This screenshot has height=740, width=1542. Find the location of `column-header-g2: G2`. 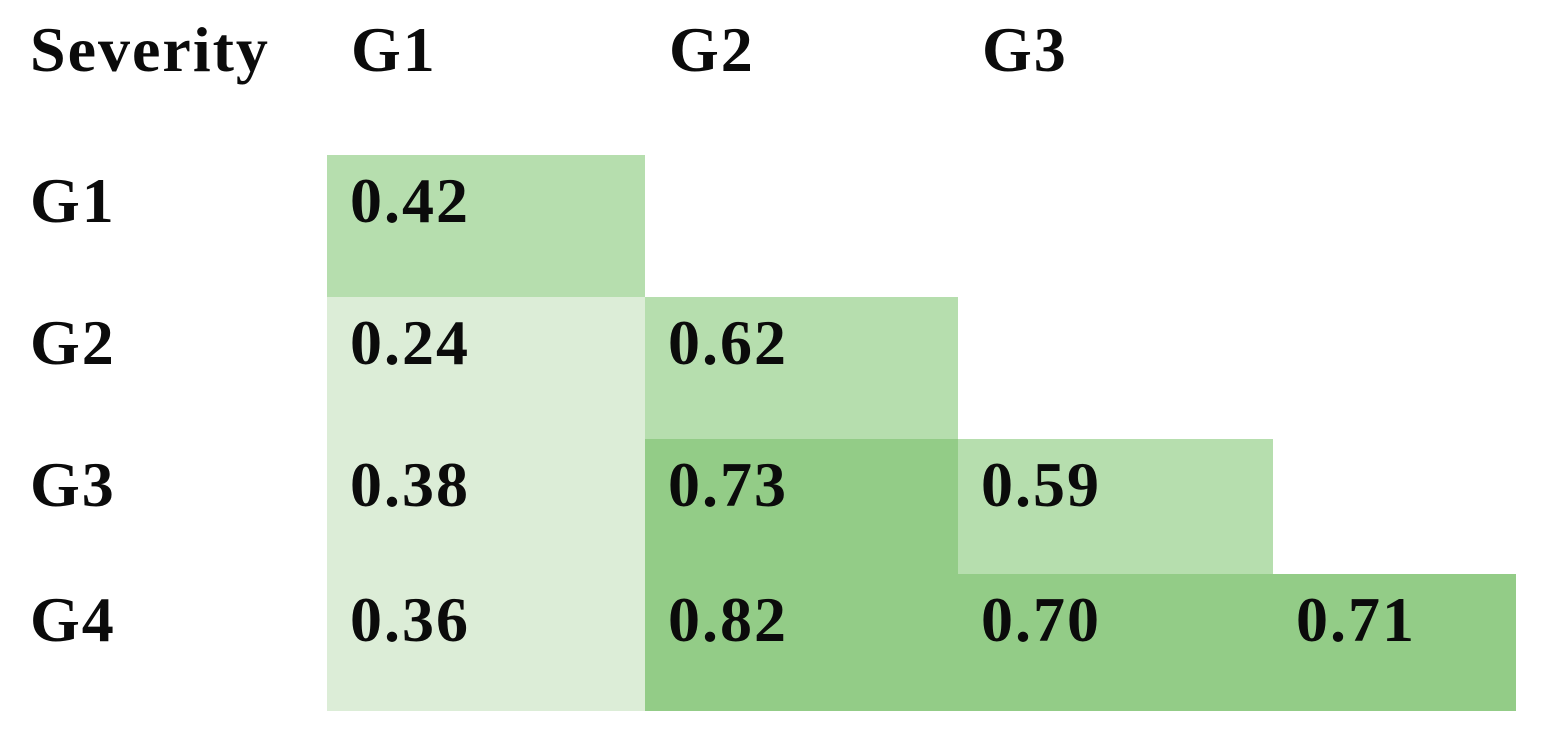

column-header-g2: G2 is located at coordinates (712, 49).